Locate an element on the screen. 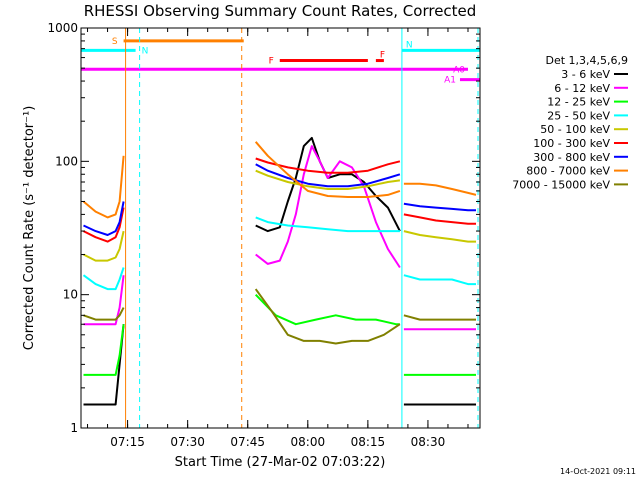 The height and width of the screenshot is (480, 640). x-tick-label: 08:00 is located at coordinates (308, 442).